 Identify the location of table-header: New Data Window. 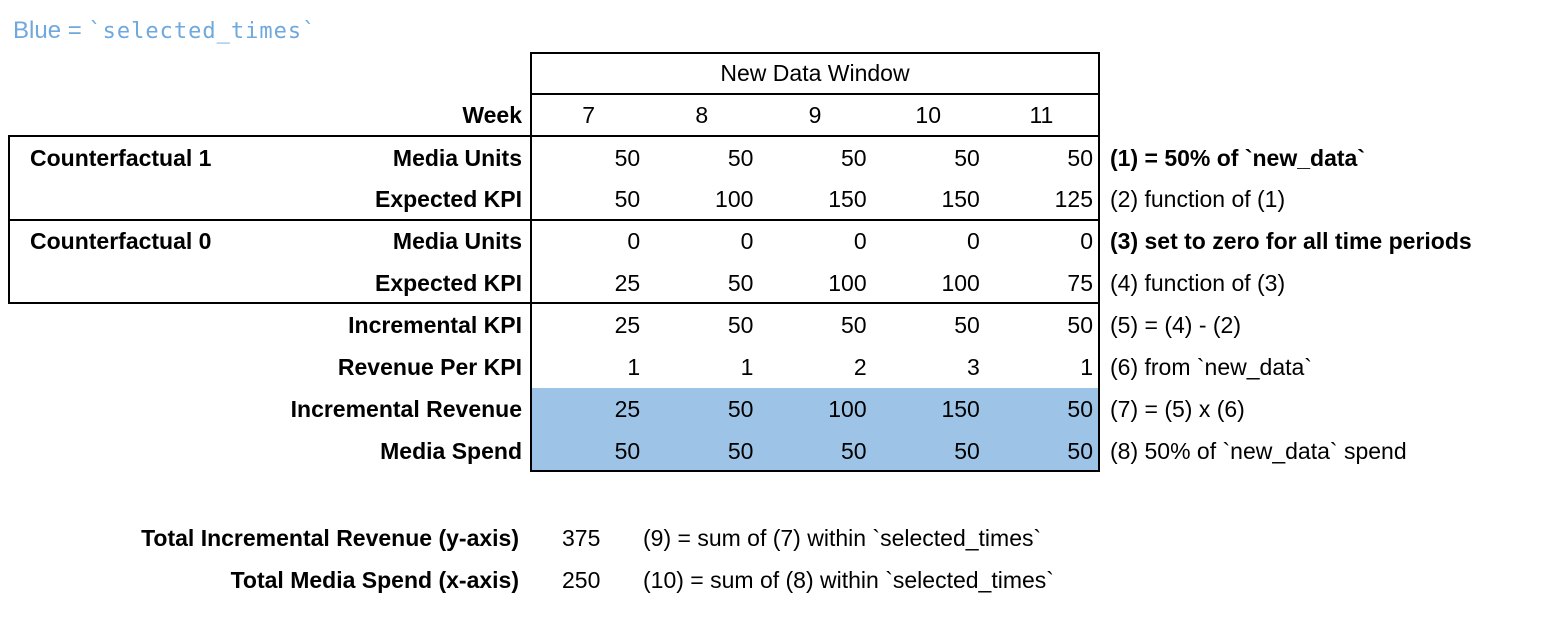
(815, 72).